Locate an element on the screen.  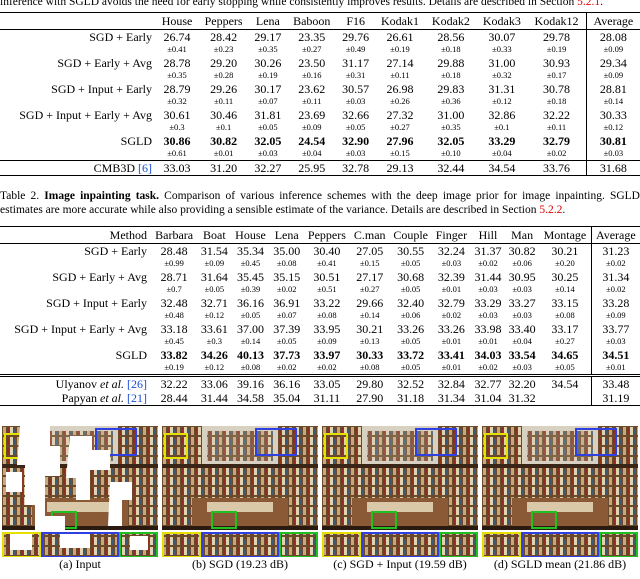
row-label-text: CMB3D is located at coordinates (114, 168).